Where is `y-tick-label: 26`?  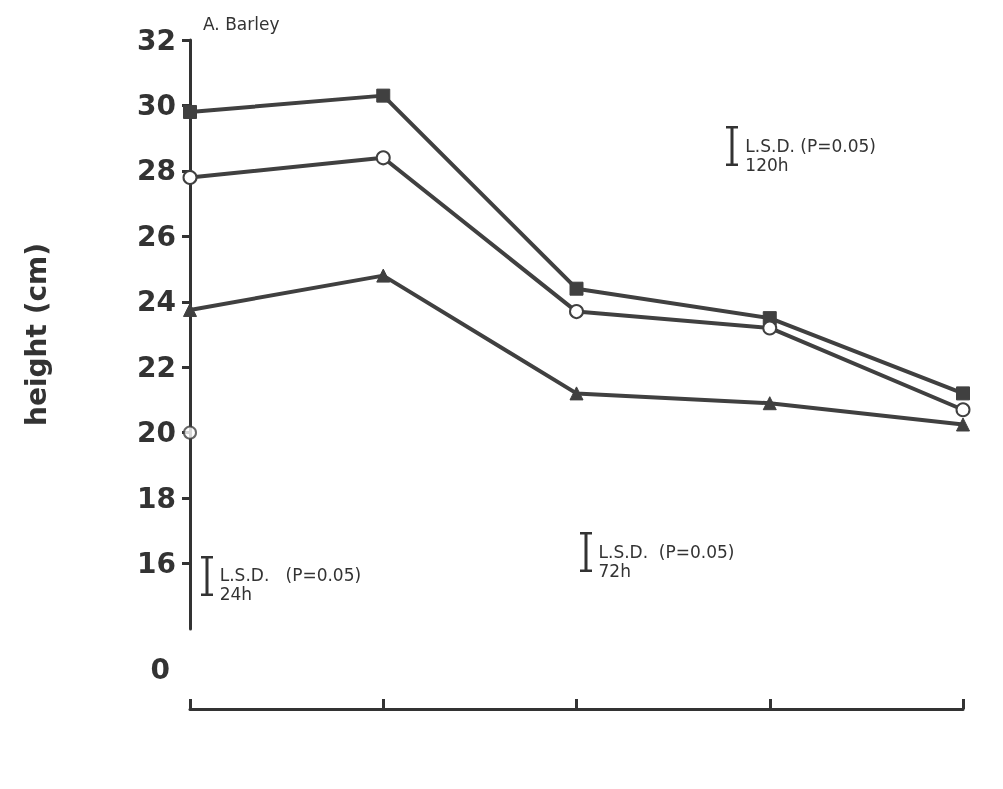
y-tick-label: 26 is located at coordinates (156, 236).